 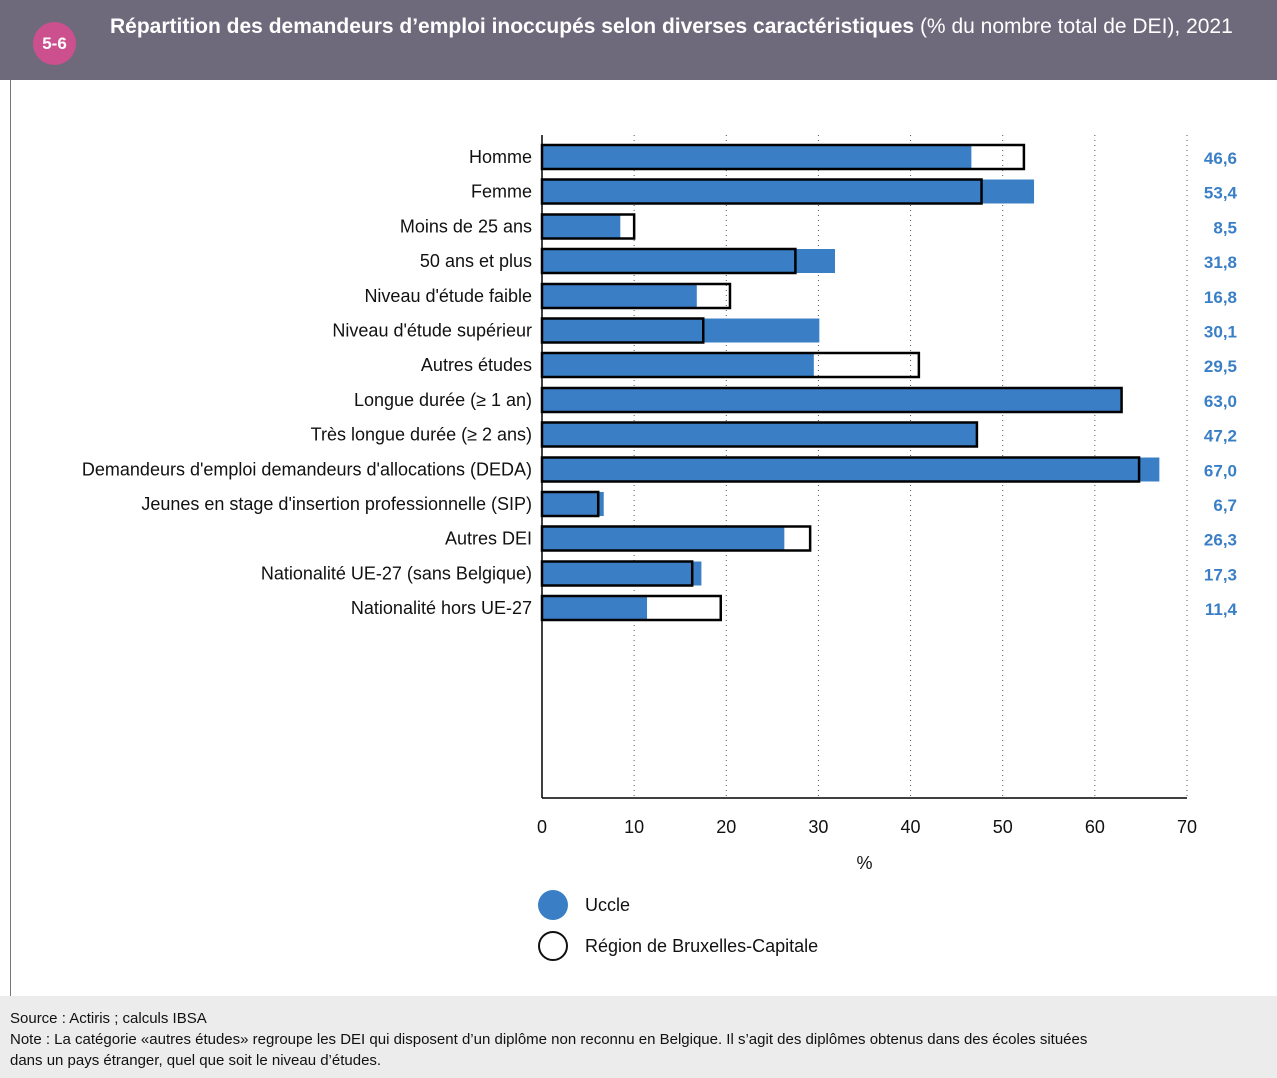 What do you see at coordinates (1220, 366) in the screenshot?
I see `value-label: 29,5` at bounding box center [1220, 366].